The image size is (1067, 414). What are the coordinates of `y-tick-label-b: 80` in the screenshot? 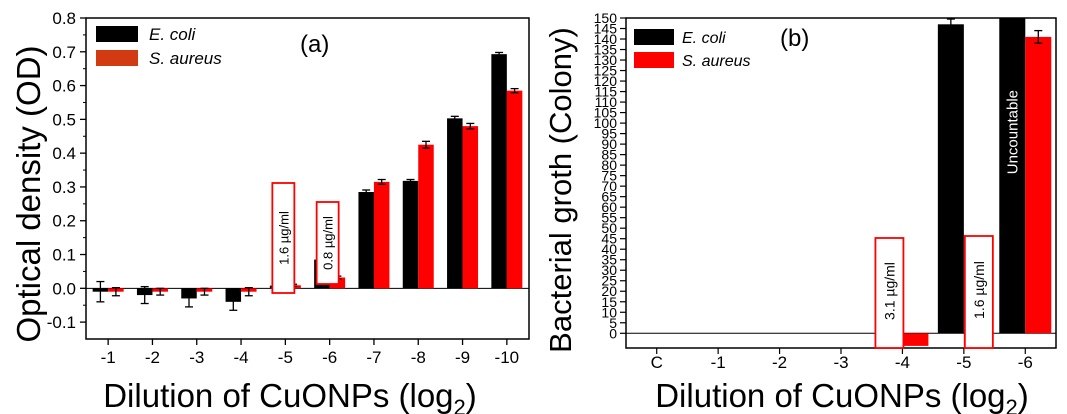 It's located at (609, 165).